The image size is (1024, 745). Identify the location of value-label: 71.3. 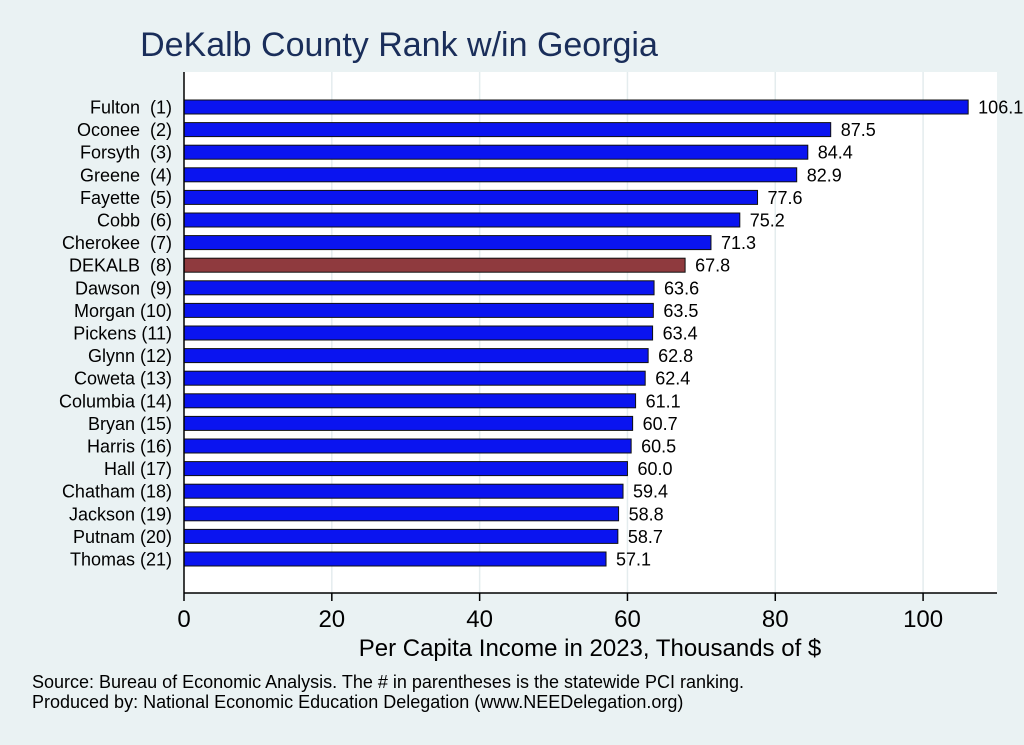
(738, 243).